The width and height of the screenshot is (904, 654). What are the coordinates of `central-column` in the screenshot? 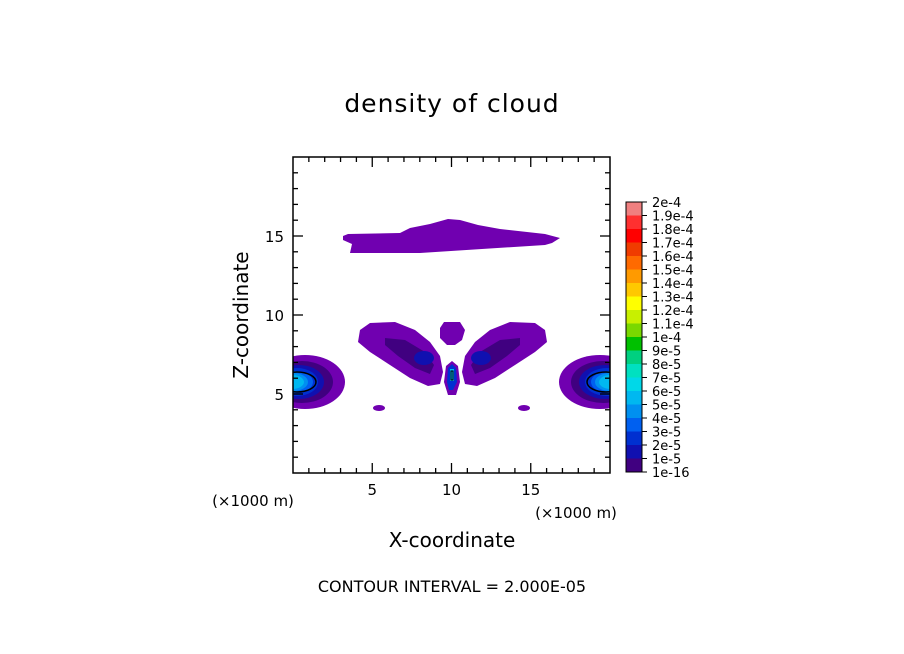 It's located at (452, 378).